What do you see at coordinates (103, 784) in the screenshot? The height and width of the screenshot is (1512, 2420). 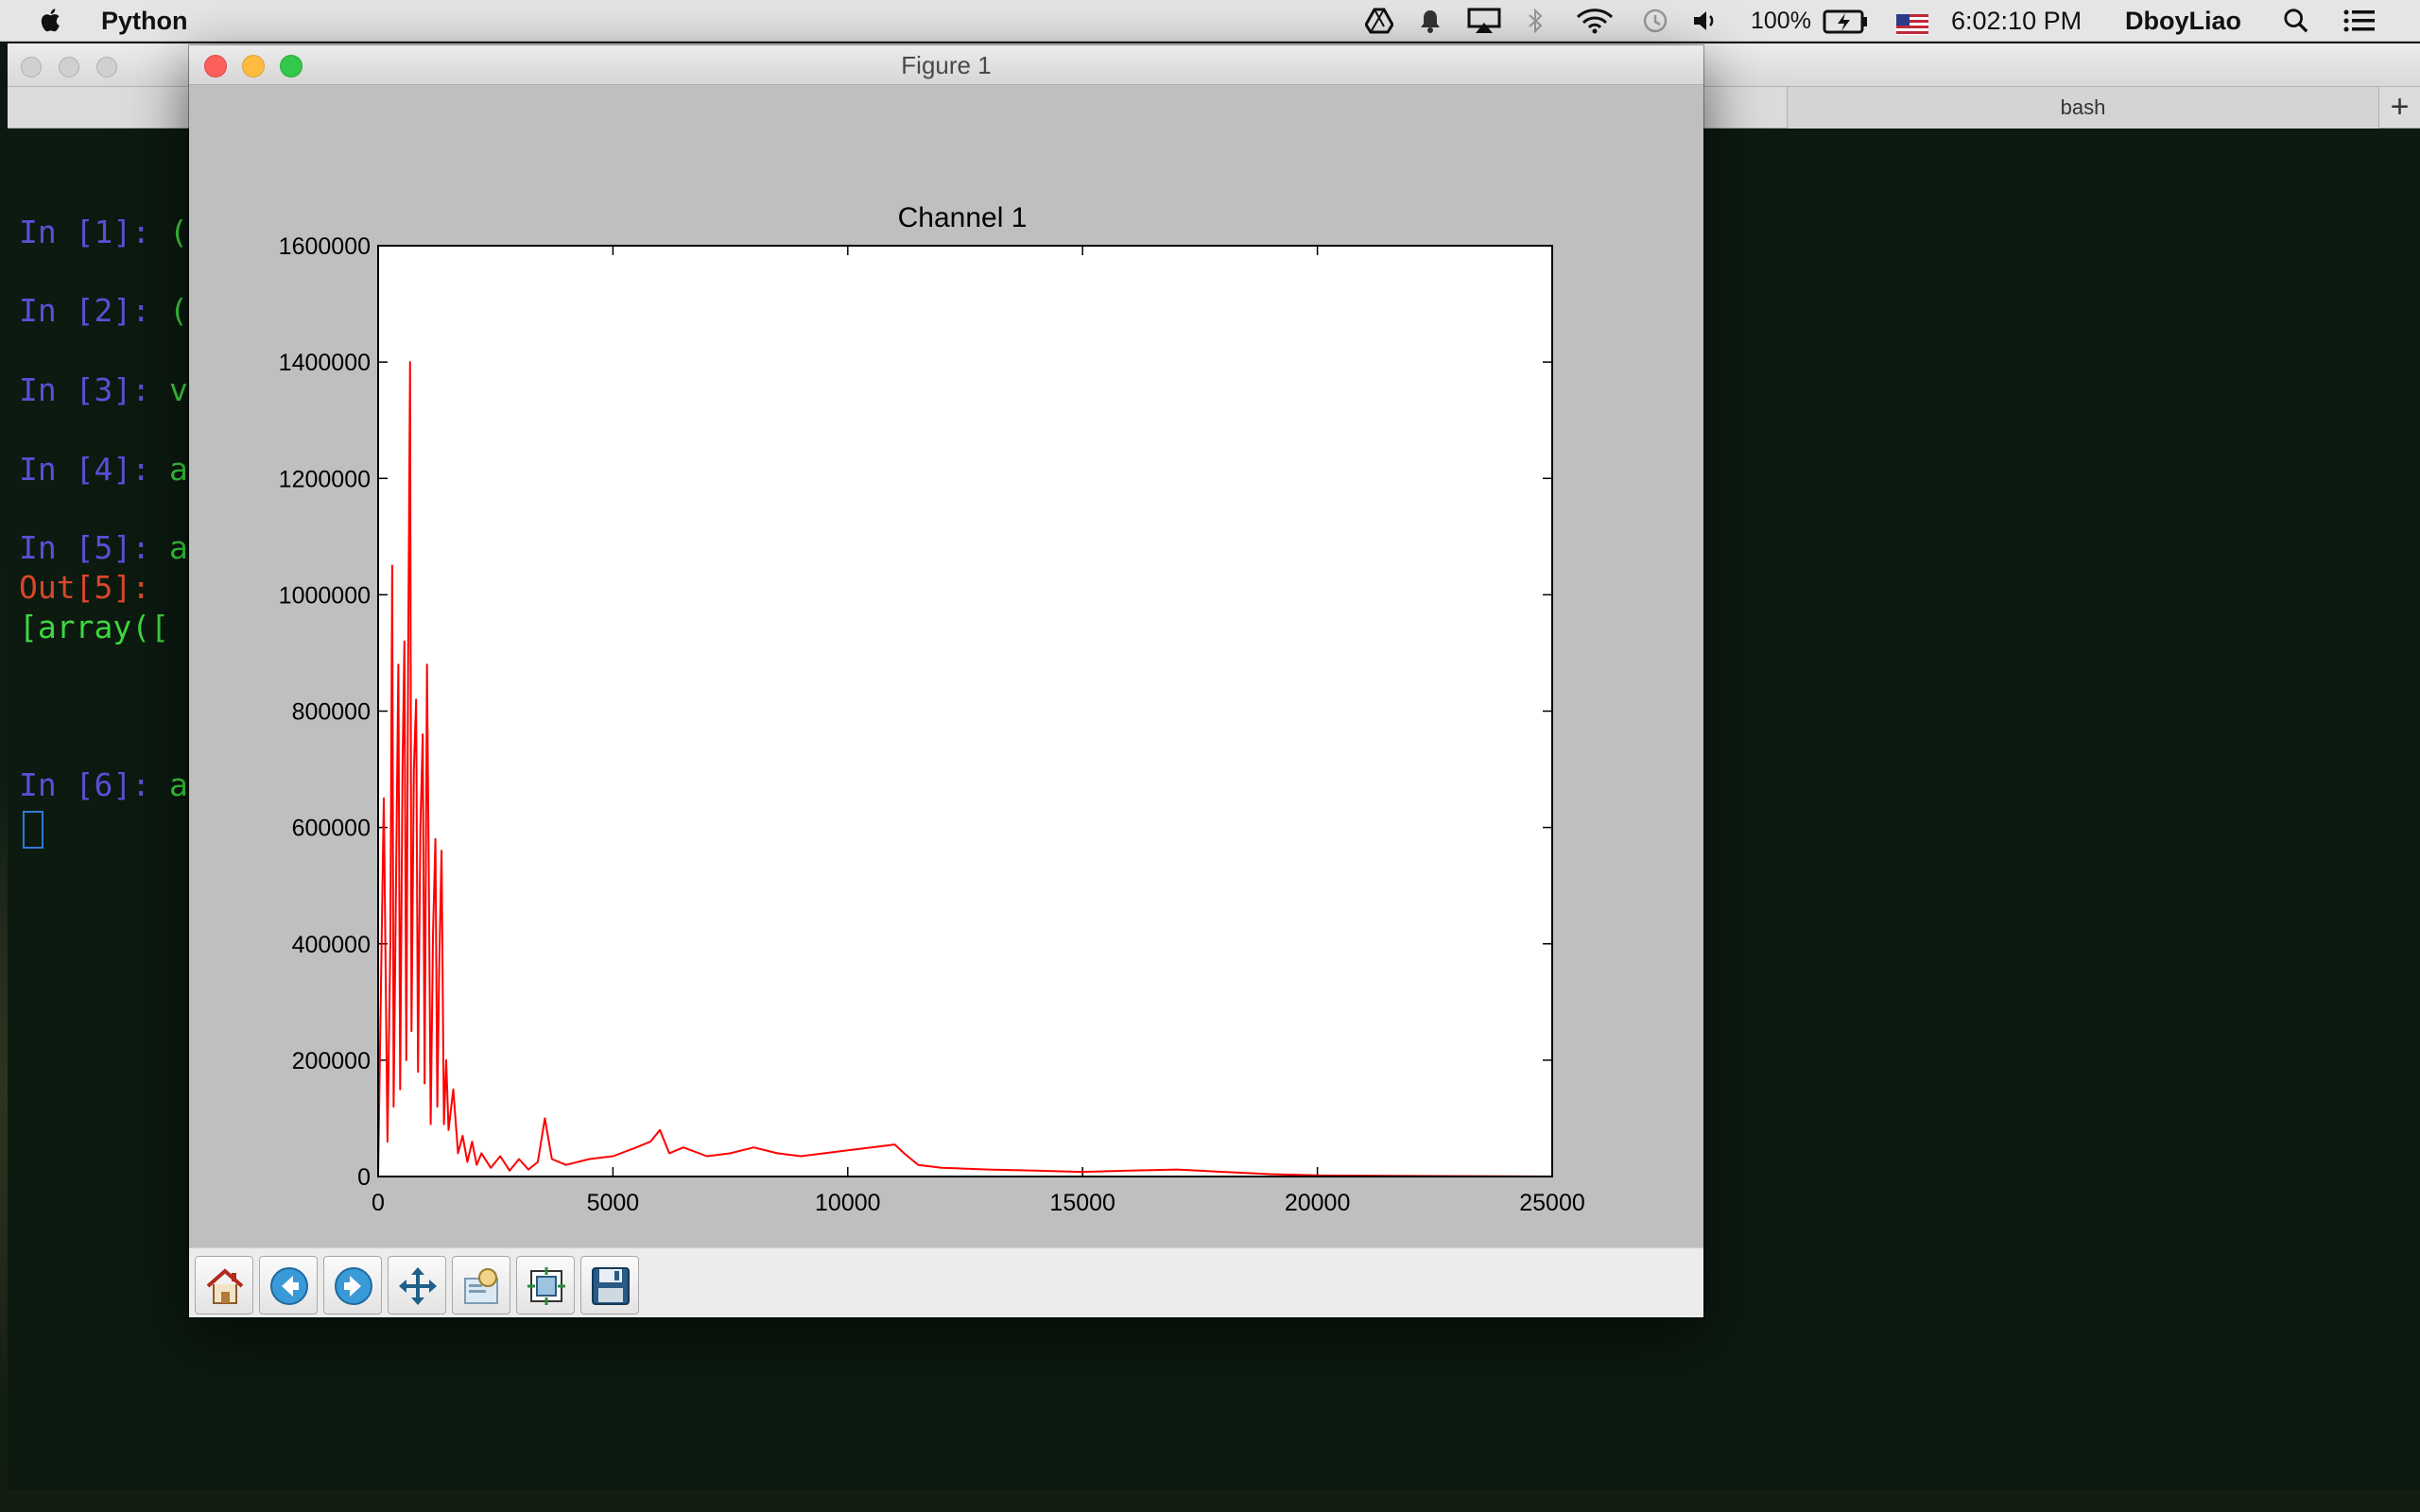 I see `terminal-line: In [6]: a` at bounding box center [103, 784].